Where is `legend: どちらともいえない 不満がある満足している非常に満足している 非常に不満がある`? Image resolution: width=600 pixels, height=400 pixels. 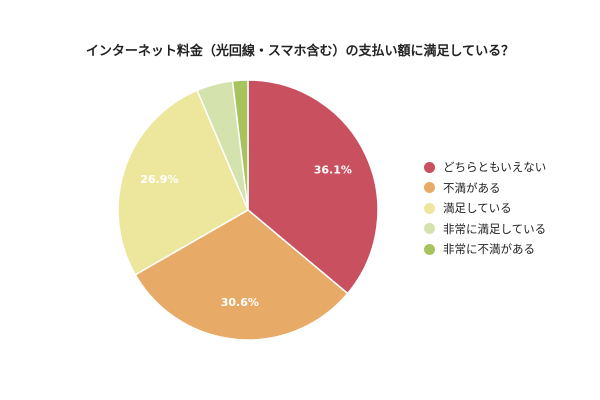
legend: どちらともいえない 不満がある満足している非常に満足している 非常に不満がある is located at coordinates (485, 208).